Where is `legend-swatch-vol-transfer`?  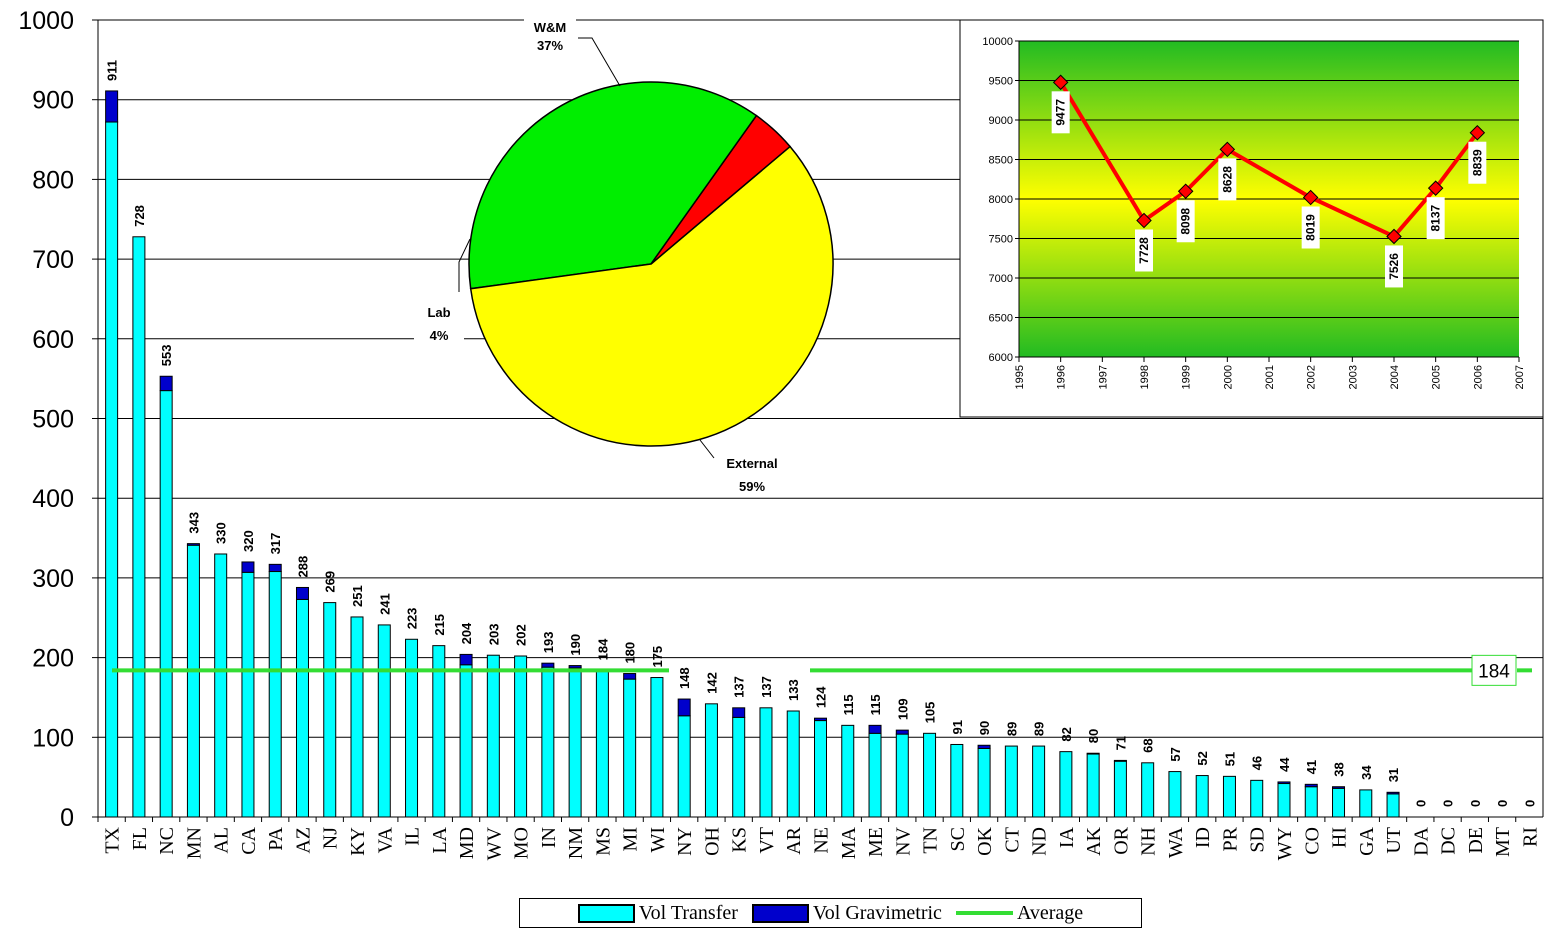
legend-swatch-vol-transfer is located at coordinates (606, 913).